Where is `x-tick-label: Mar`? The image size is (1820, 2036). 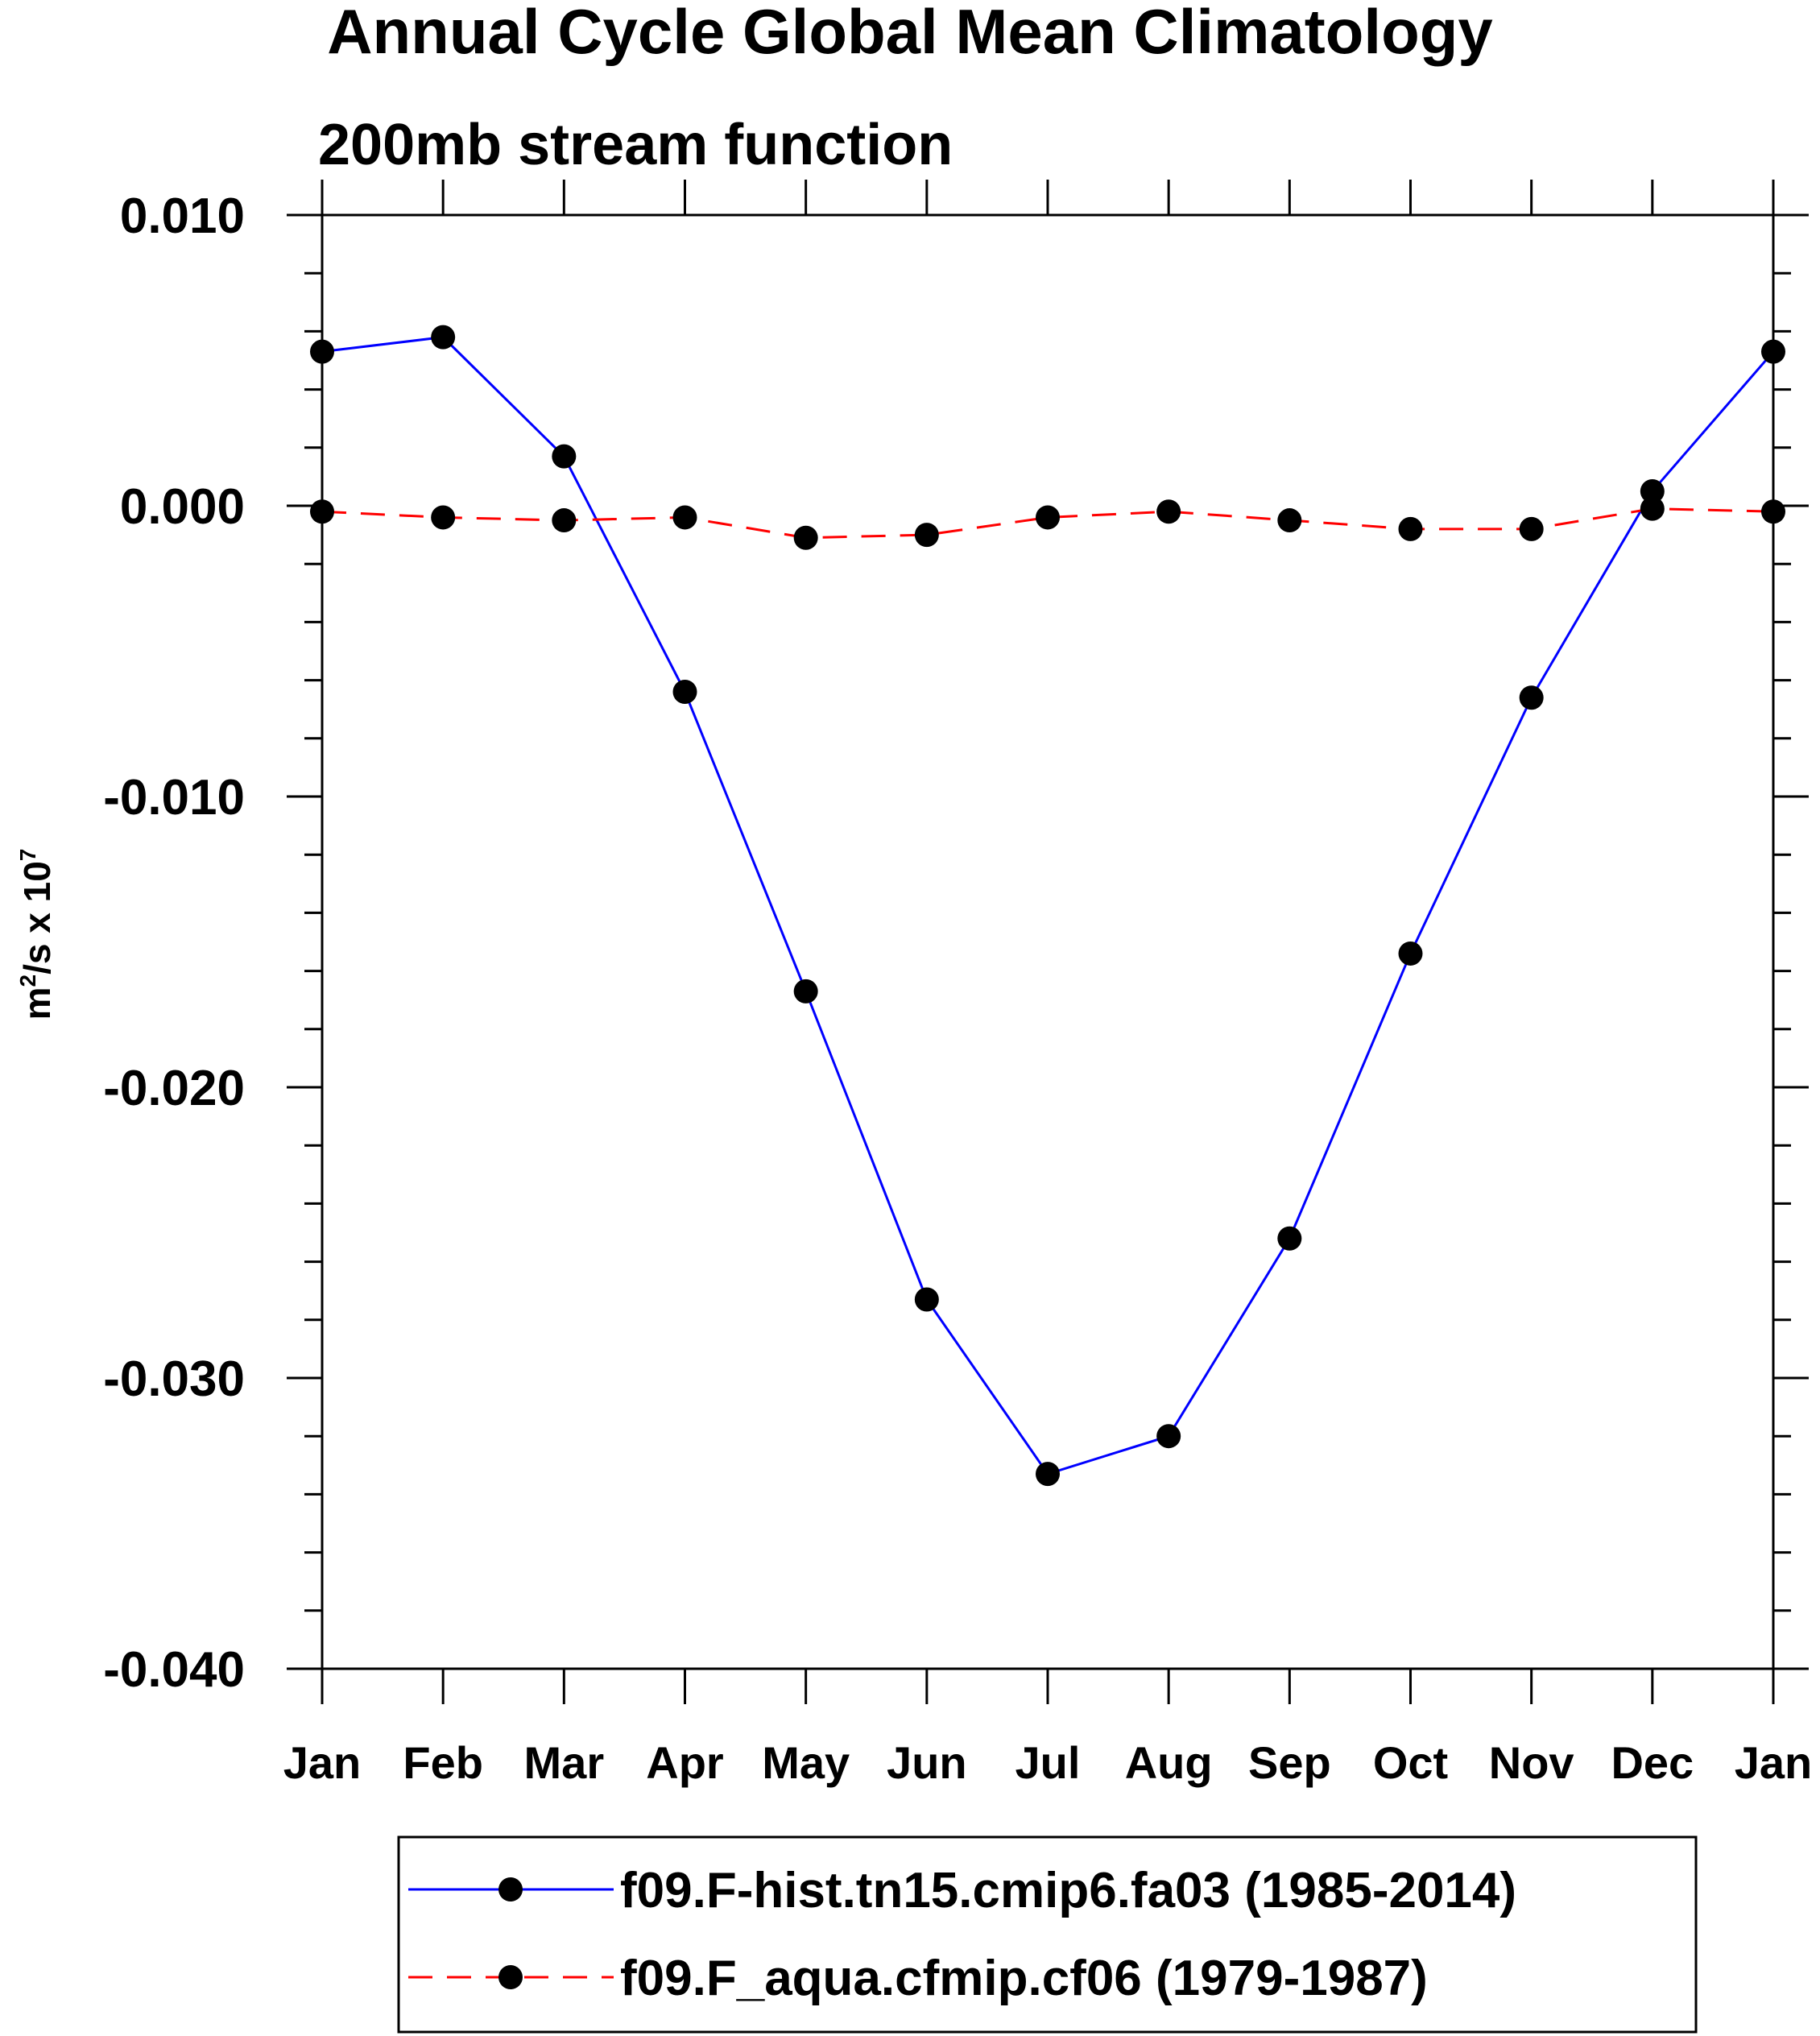 x-tick-label: Mar is located at coordinates (565, 1762).